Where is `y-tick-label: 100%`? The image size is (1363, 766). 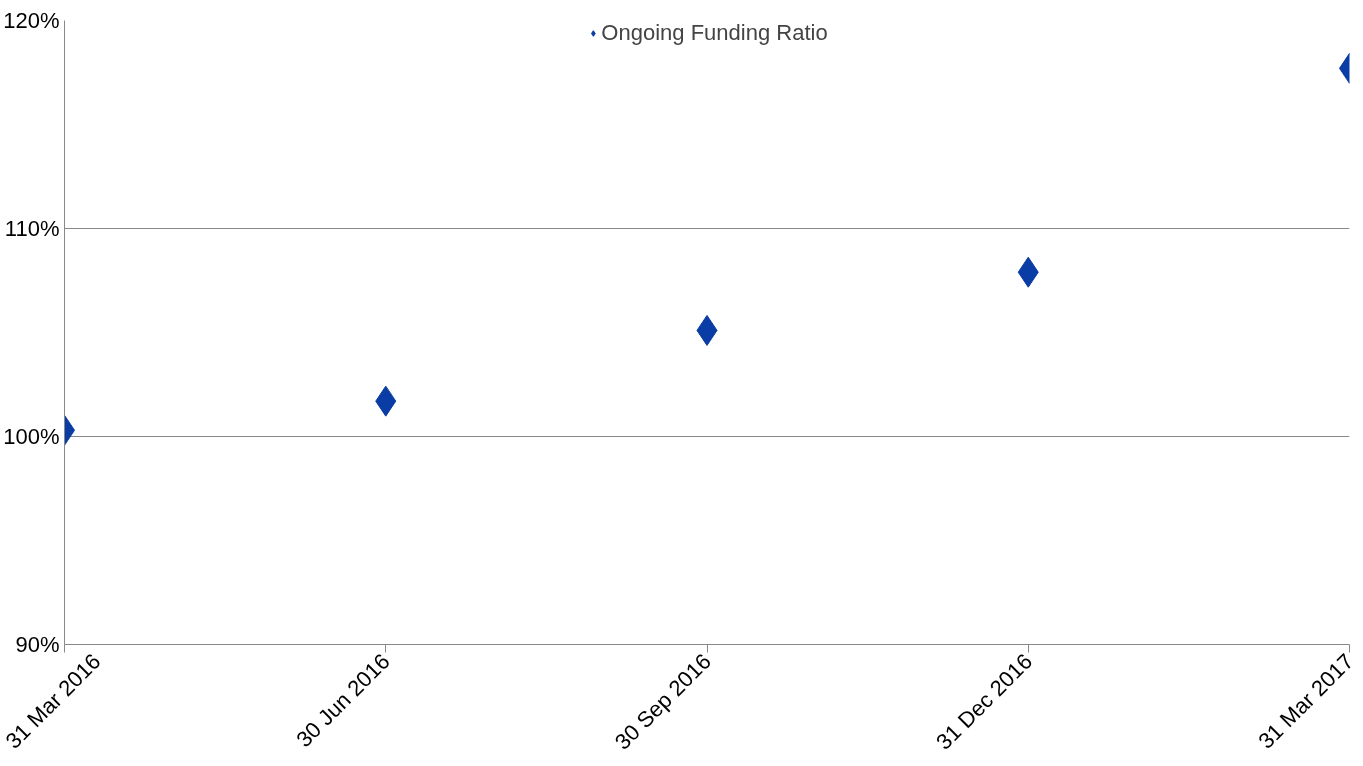 y-tick-label: 100% is located at coordinates (31, 436).